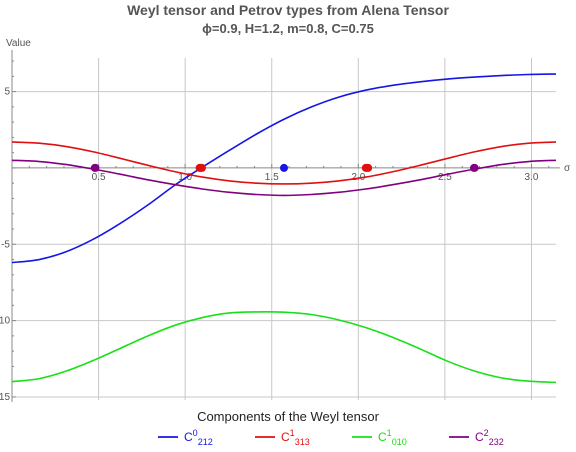 The image size is (576, 452). I want to click on x-tick-label: 2.5, so click(445, 177).